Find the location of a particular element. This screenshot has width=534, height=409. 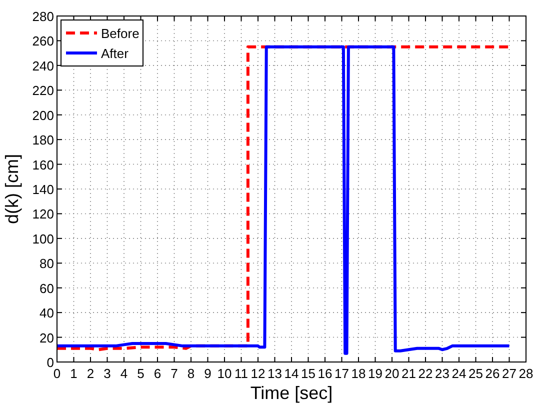

y-tick-label: 200 is located at coordinates (43, 115).